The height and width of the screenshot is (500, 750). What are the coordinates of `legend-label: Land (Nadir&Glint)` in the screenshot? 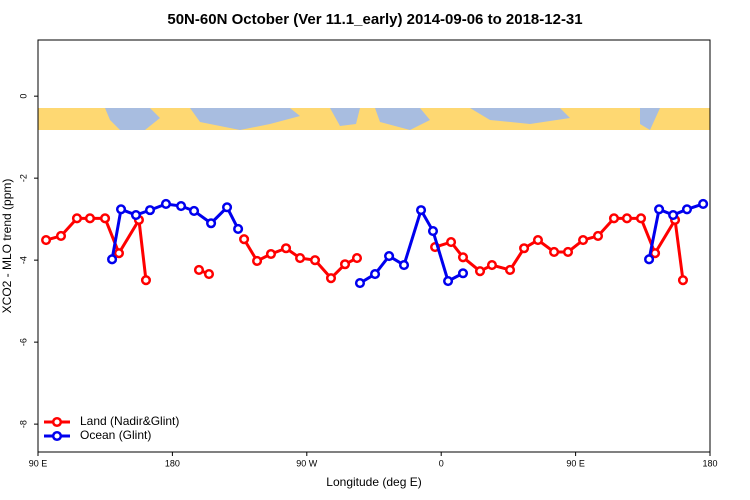 It's located at (129, 421).